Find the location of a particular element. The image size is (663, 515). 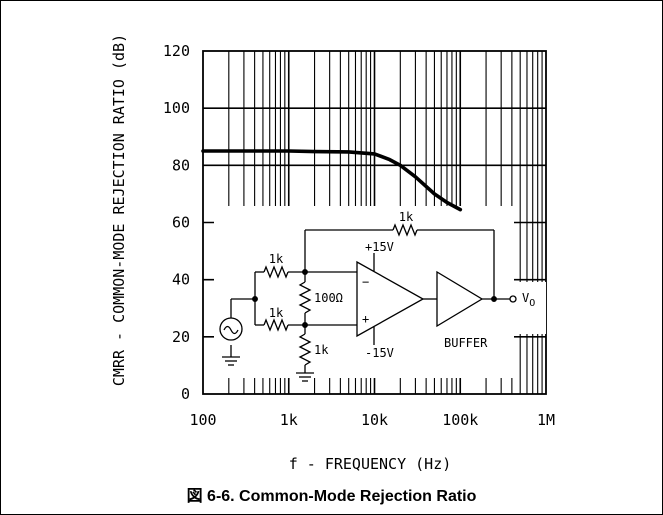

supply-pos-label: +15V is located at coordinates (379, 247).